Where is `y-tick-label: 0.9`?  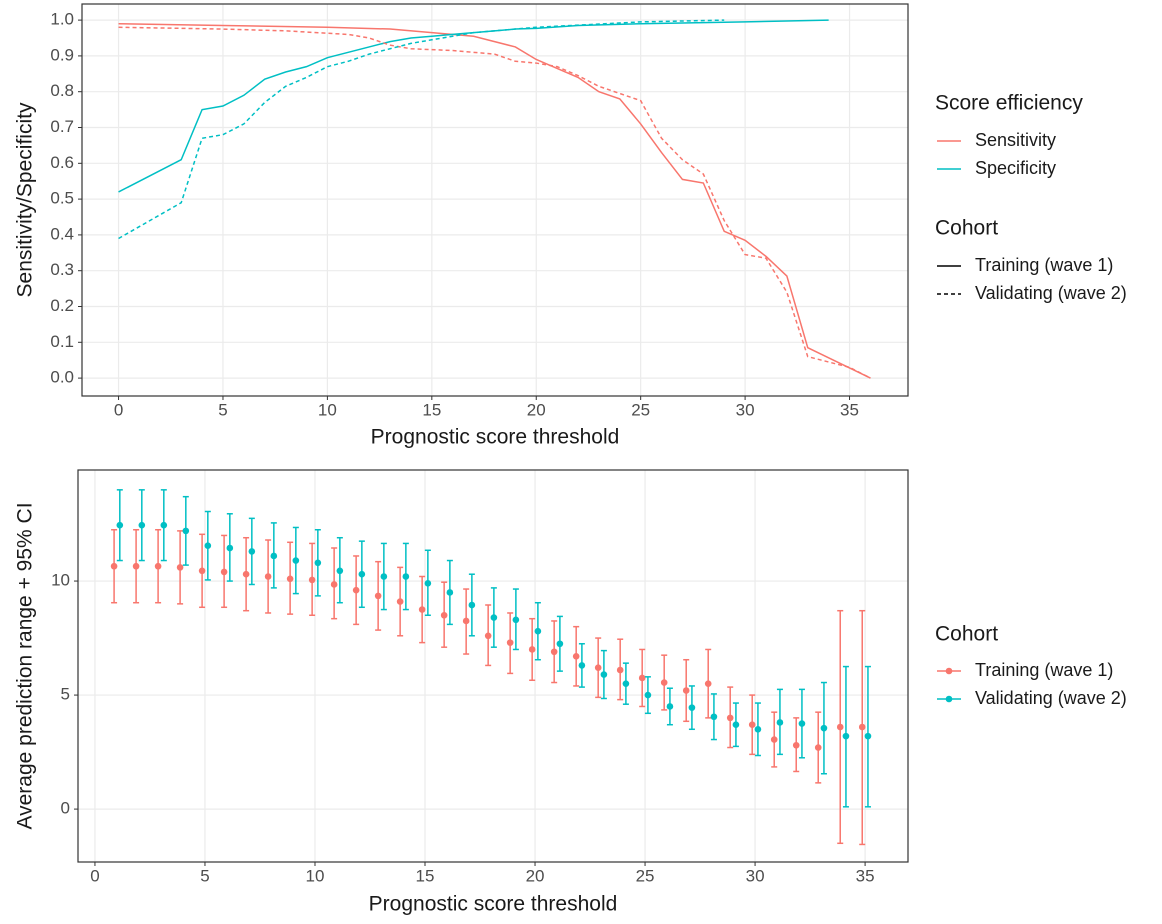
y-tick-label: 0.9 is located at coordinates (62, 54).